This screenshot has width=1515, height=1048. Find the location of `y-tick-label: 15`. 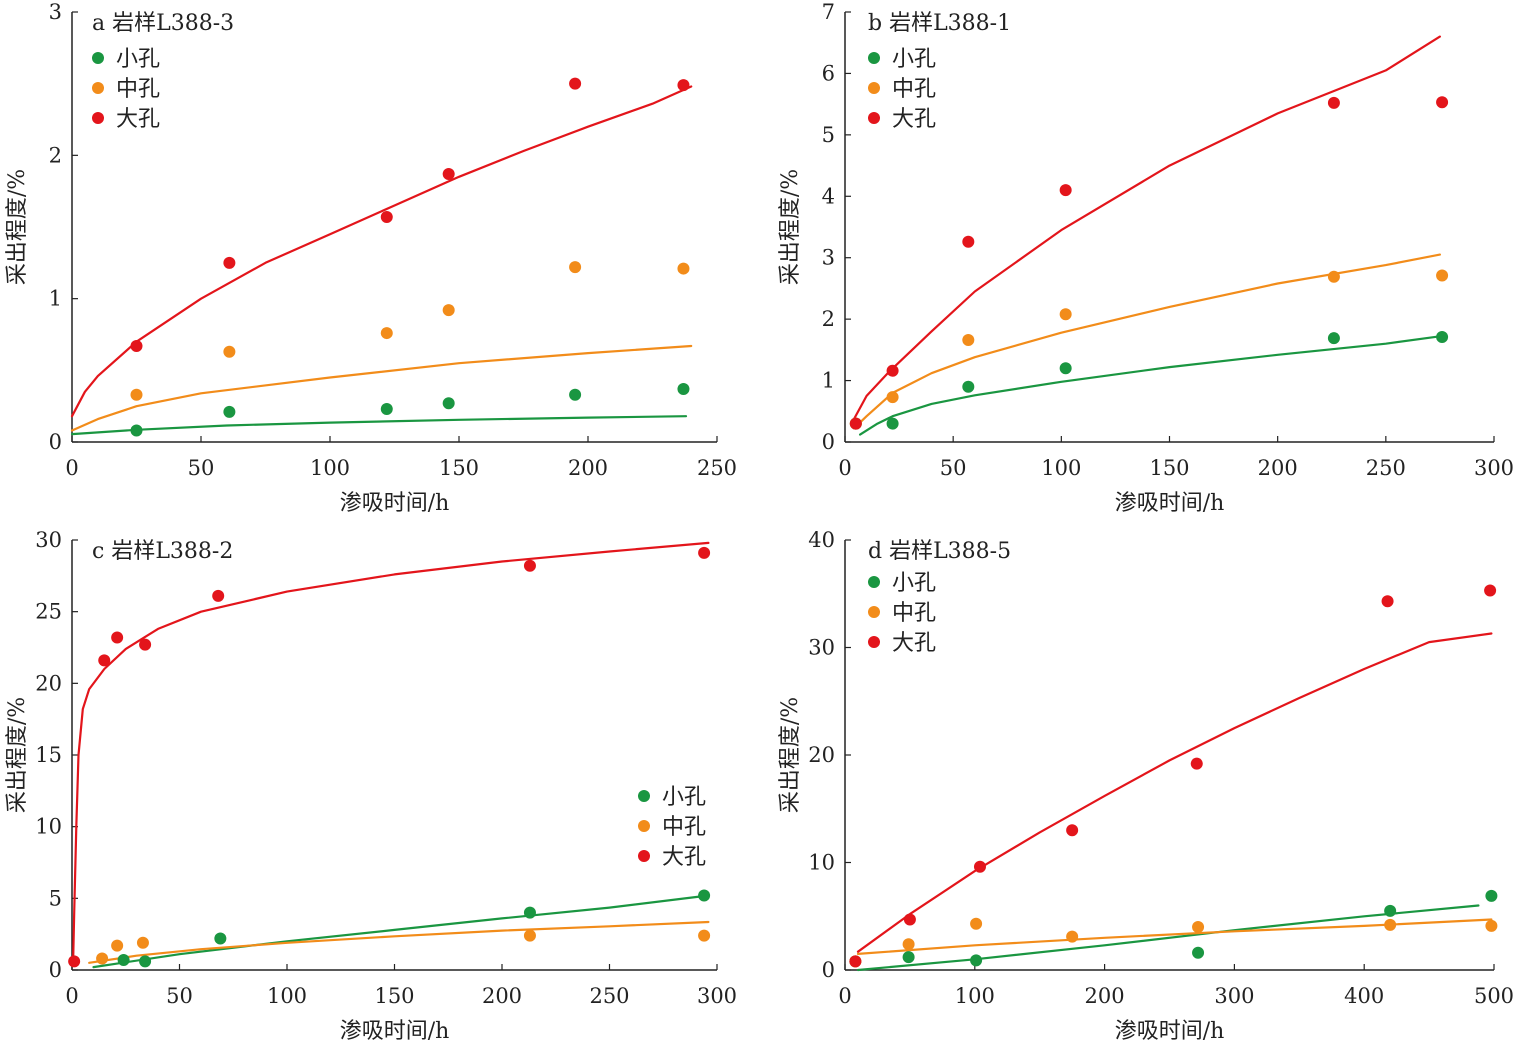

y-tick-label: 15 is located at coordinates (48, 755).